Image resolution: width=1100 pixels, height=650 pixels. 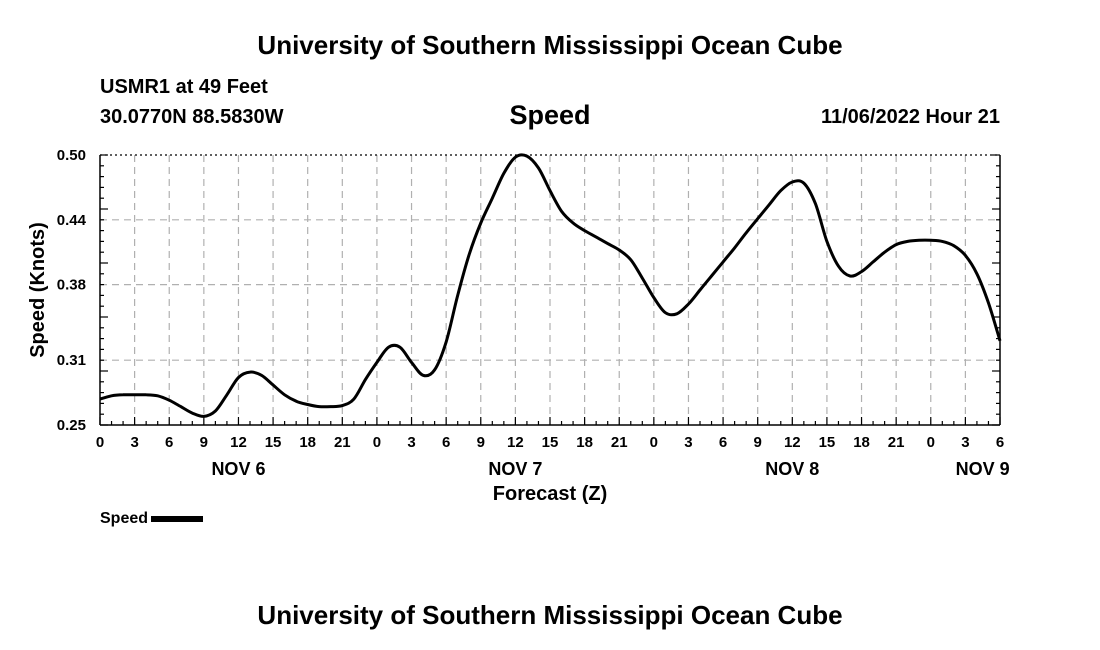 I want to click on x-axis-label: Forecast (Z), so click(x=550, y=494).